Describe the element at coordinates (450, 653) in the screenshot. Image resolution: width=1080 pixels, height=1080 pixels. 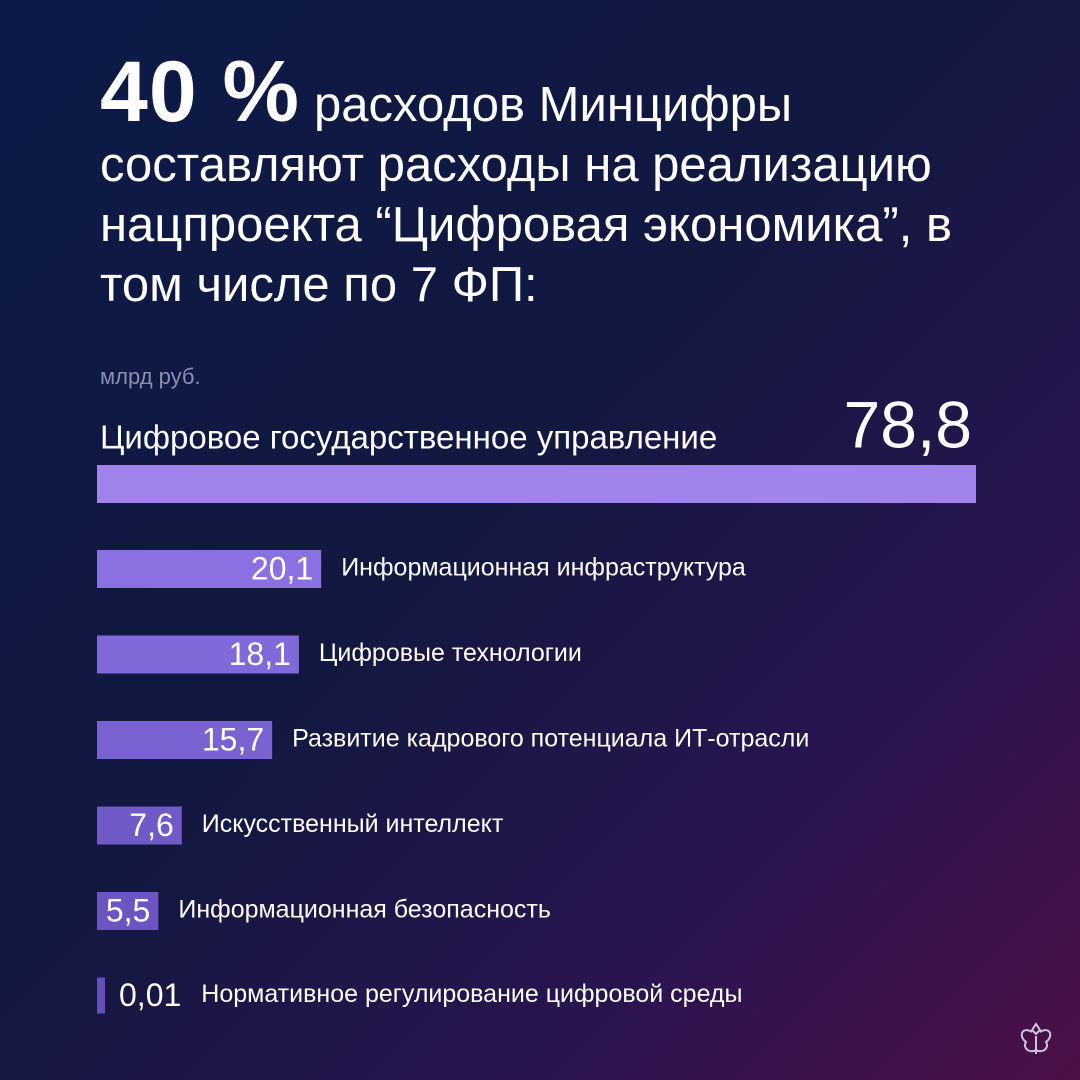
I see `category-label: Цифровые технологии` at that location.